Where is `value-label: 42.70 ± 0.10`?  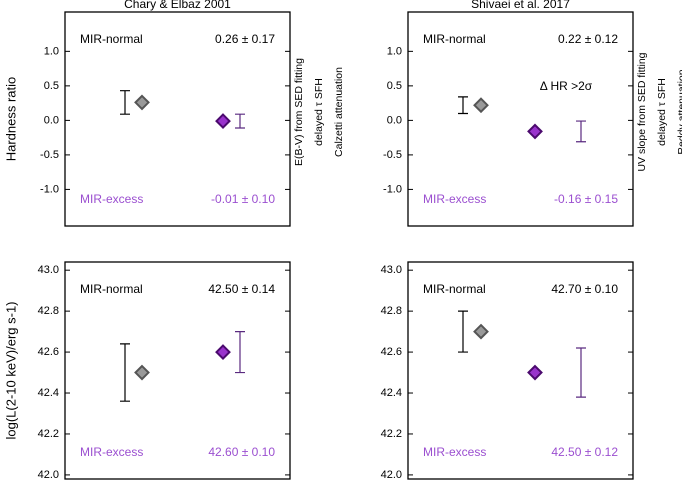 value-label: 42.70 ± 0.10 is located at coordinates (584, 289).